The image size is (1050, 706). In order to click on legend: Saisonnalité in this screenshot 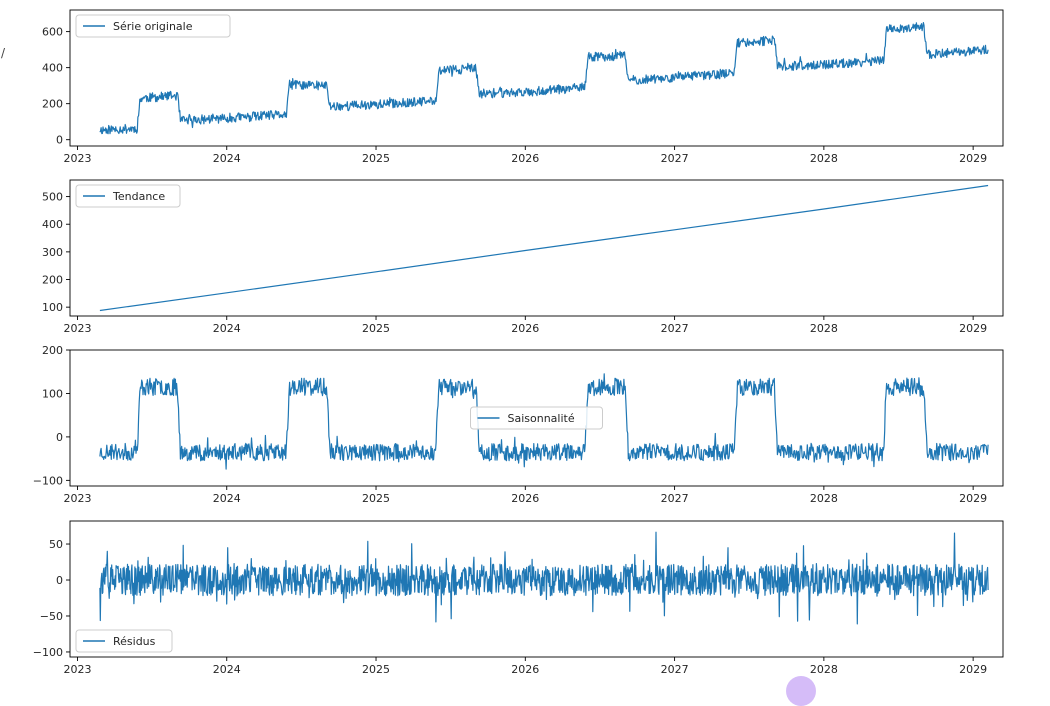, I will do `click(536, 418)`.